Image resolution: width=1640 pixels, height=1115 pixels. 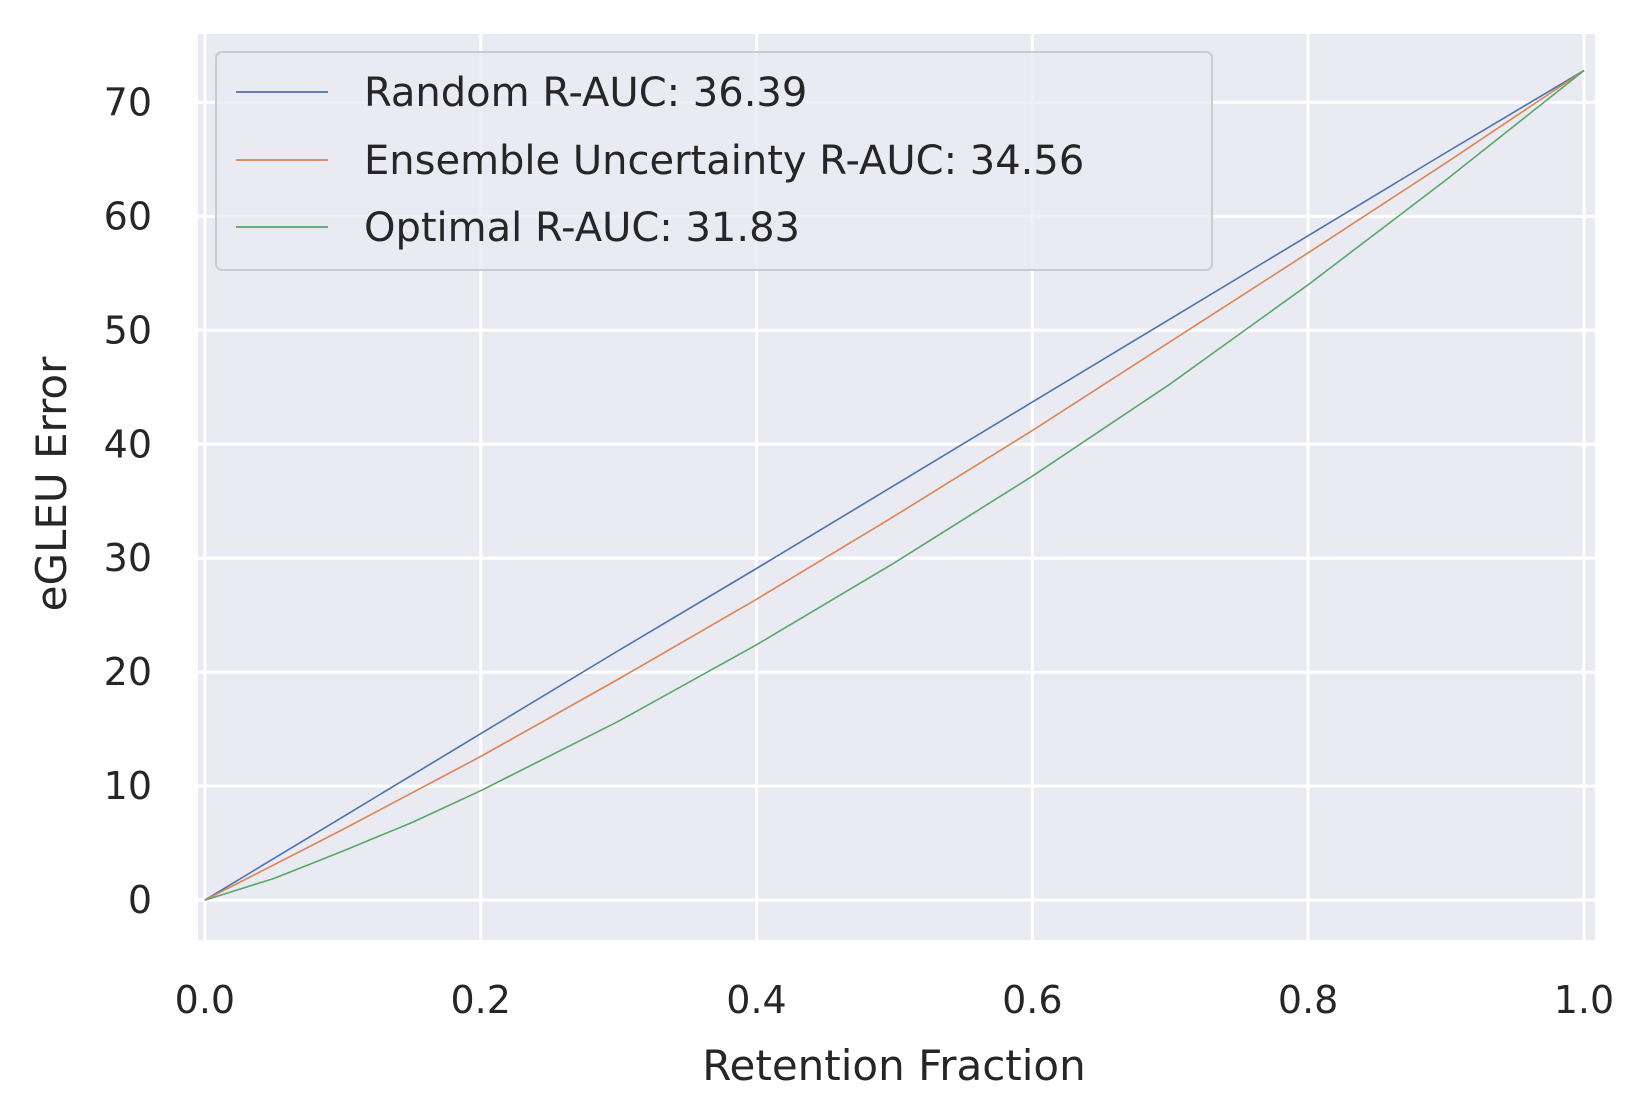 What do you see at coordinates (128, 501) in the screenshot?
I see `y-tick-labels: 0 10 20 30 40 50 60 70` at bounding box center [128, 501].